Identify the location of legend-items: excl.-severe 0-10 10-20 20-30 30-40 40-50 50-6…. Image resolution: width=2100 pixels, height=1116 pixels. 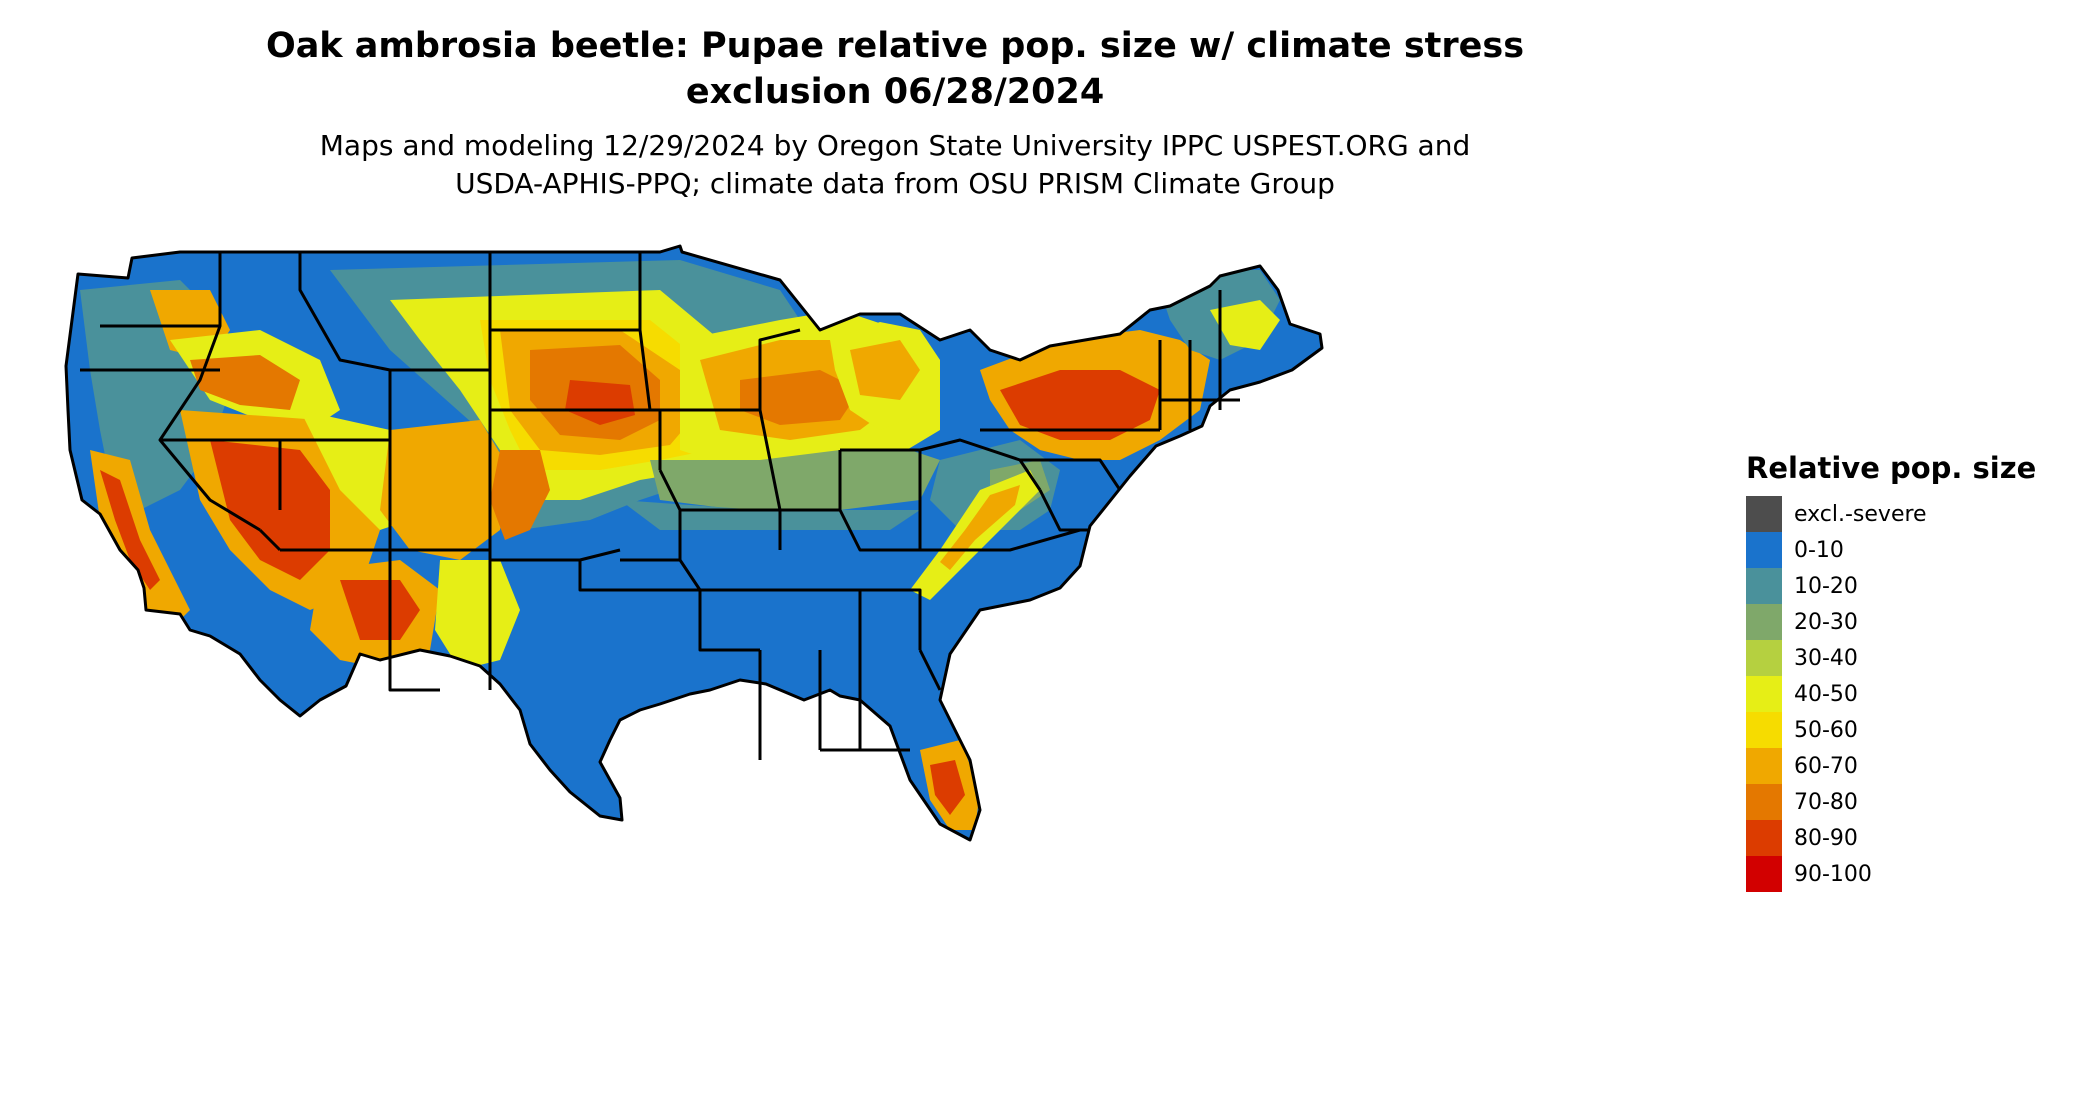
(1906, 694).